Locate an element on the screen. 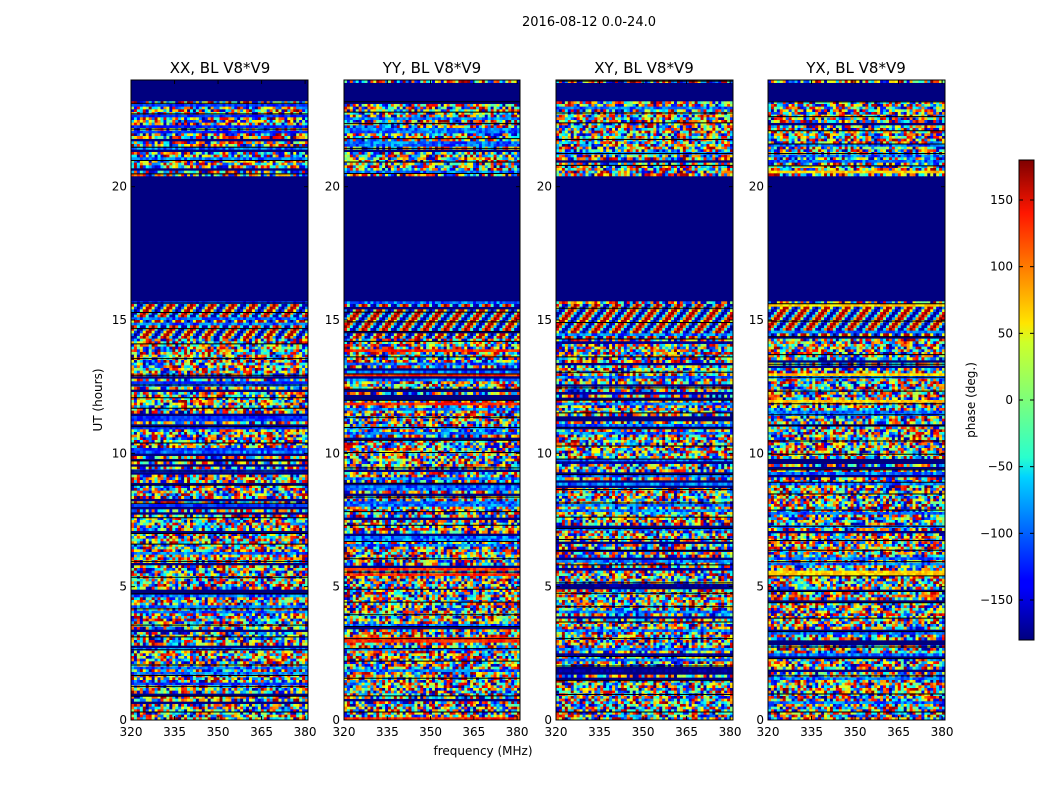 This screenshot has height=800, width=1050. heatmap-row is located at coordinates (220, 412).